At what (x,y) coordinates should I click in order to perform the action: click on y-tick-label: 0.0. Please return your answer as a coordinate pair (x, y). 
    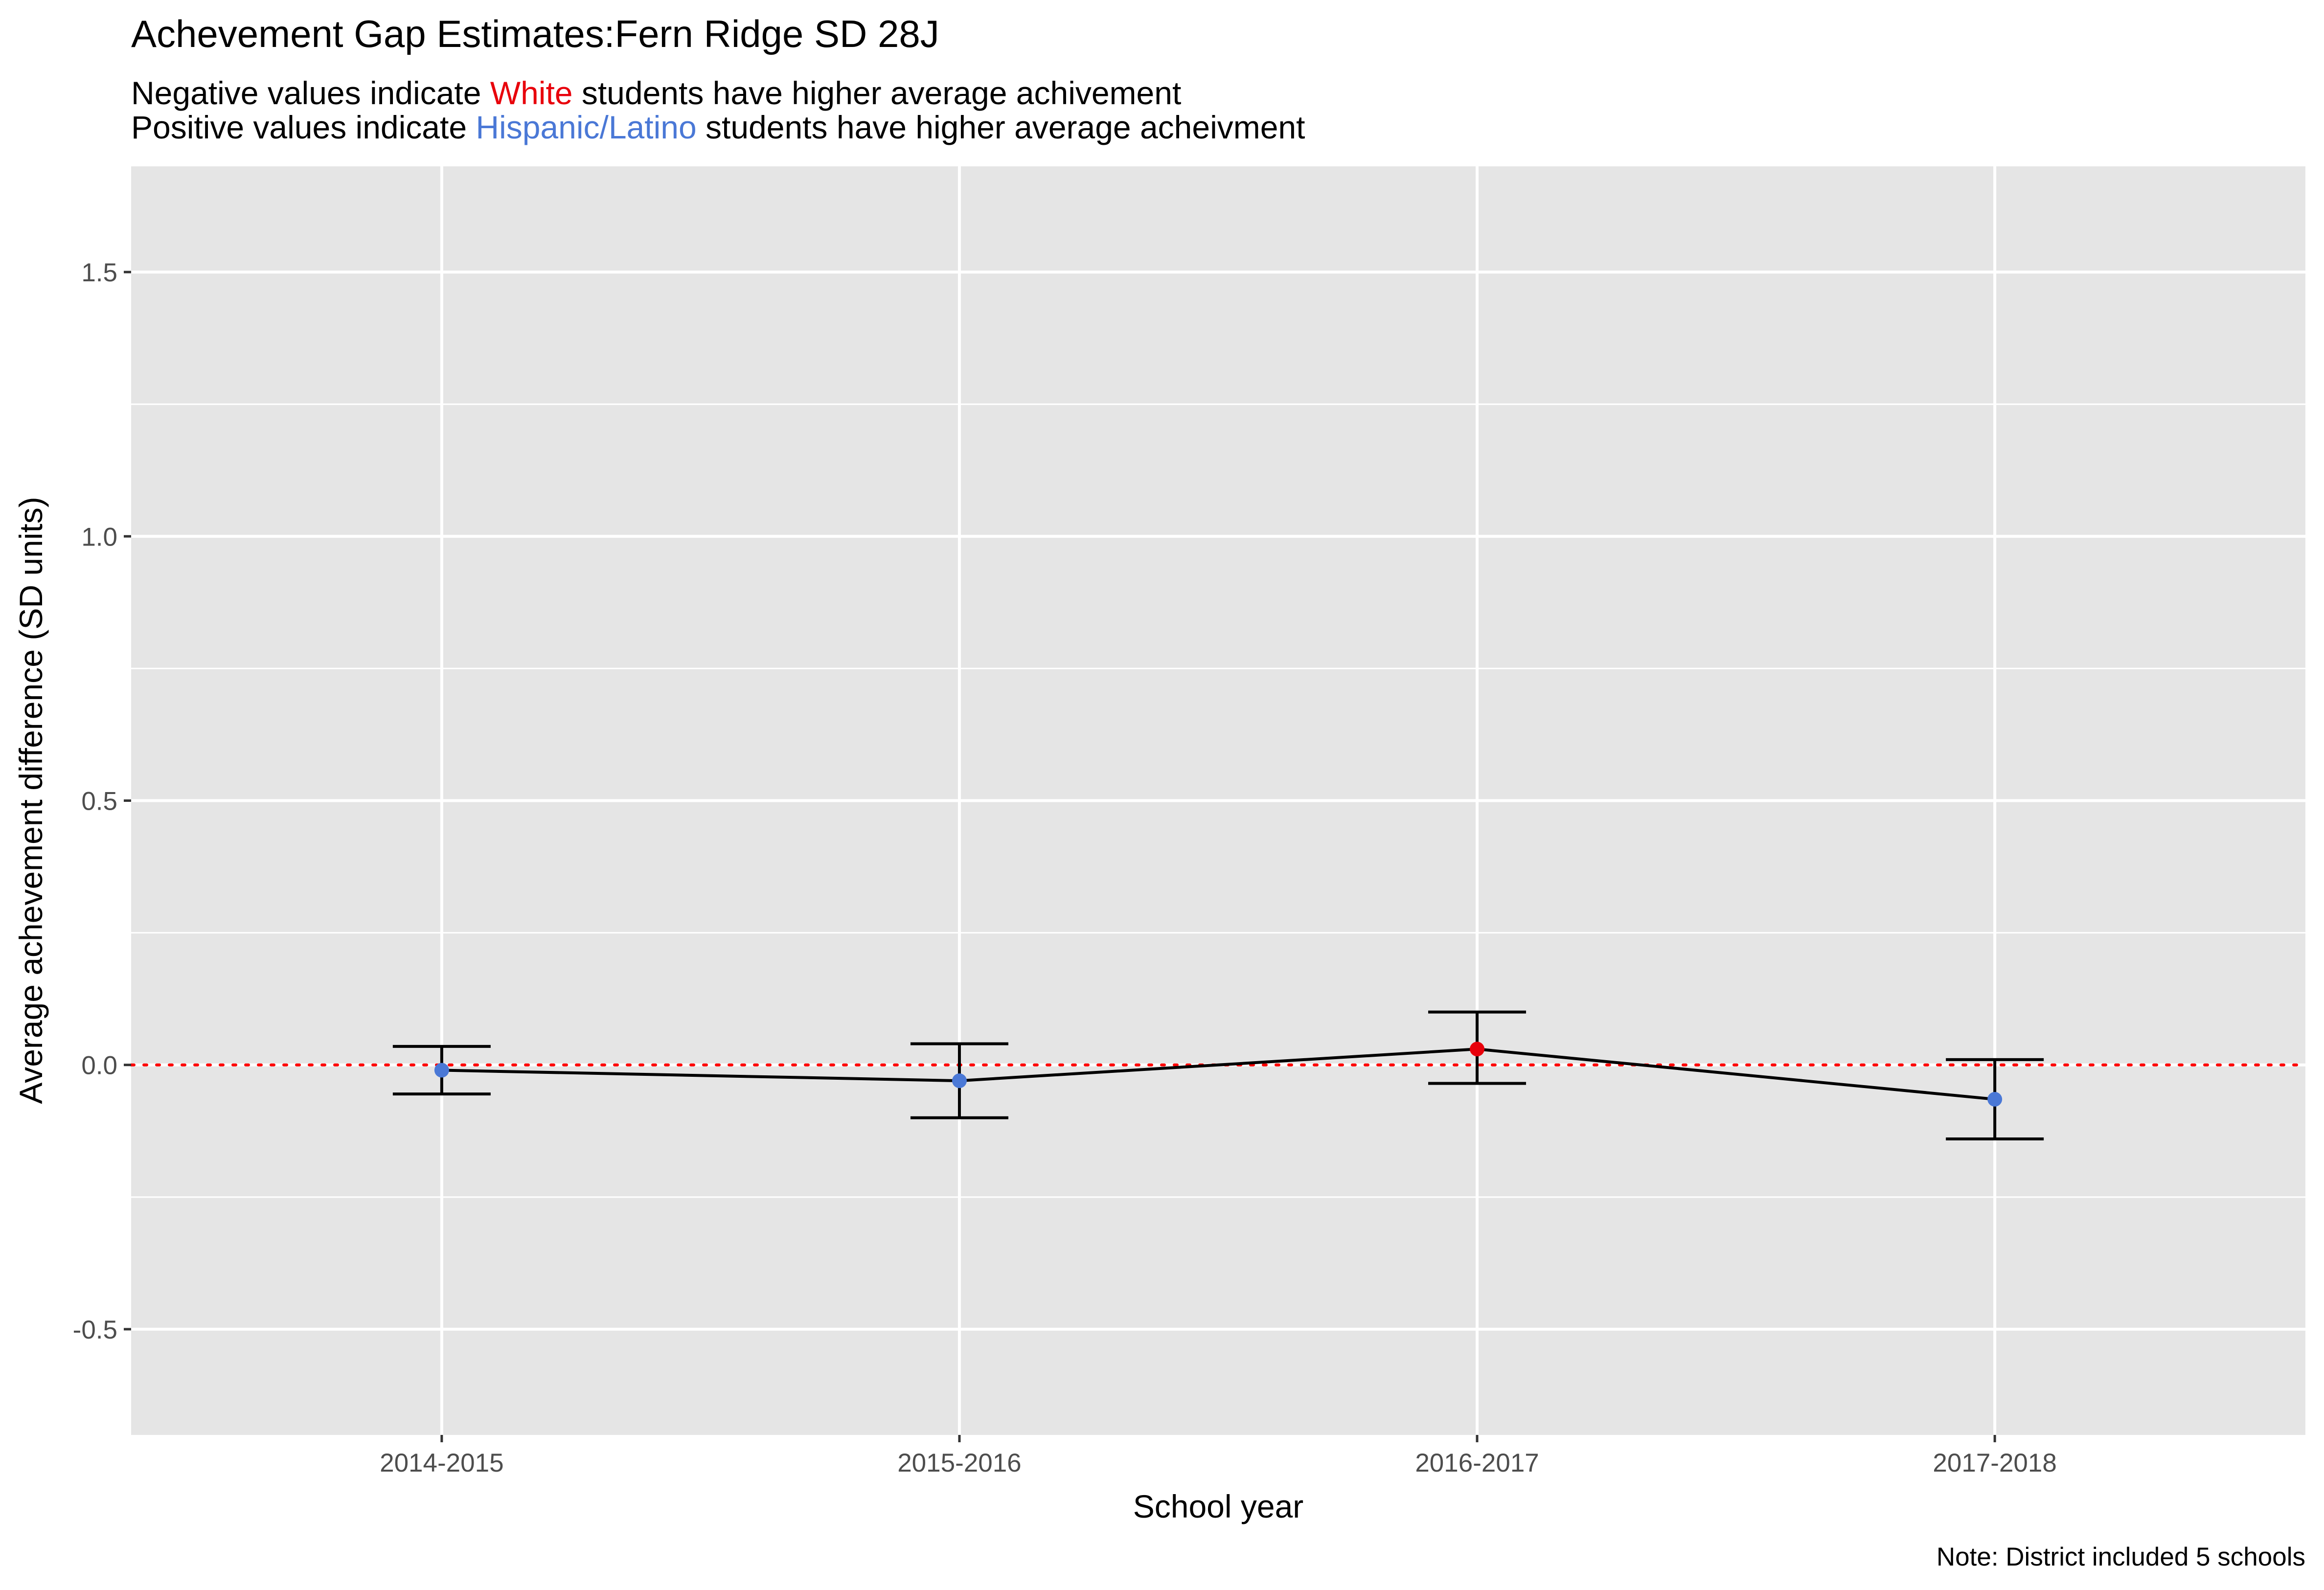
    Looking at the image, I should click on (99, 1066).